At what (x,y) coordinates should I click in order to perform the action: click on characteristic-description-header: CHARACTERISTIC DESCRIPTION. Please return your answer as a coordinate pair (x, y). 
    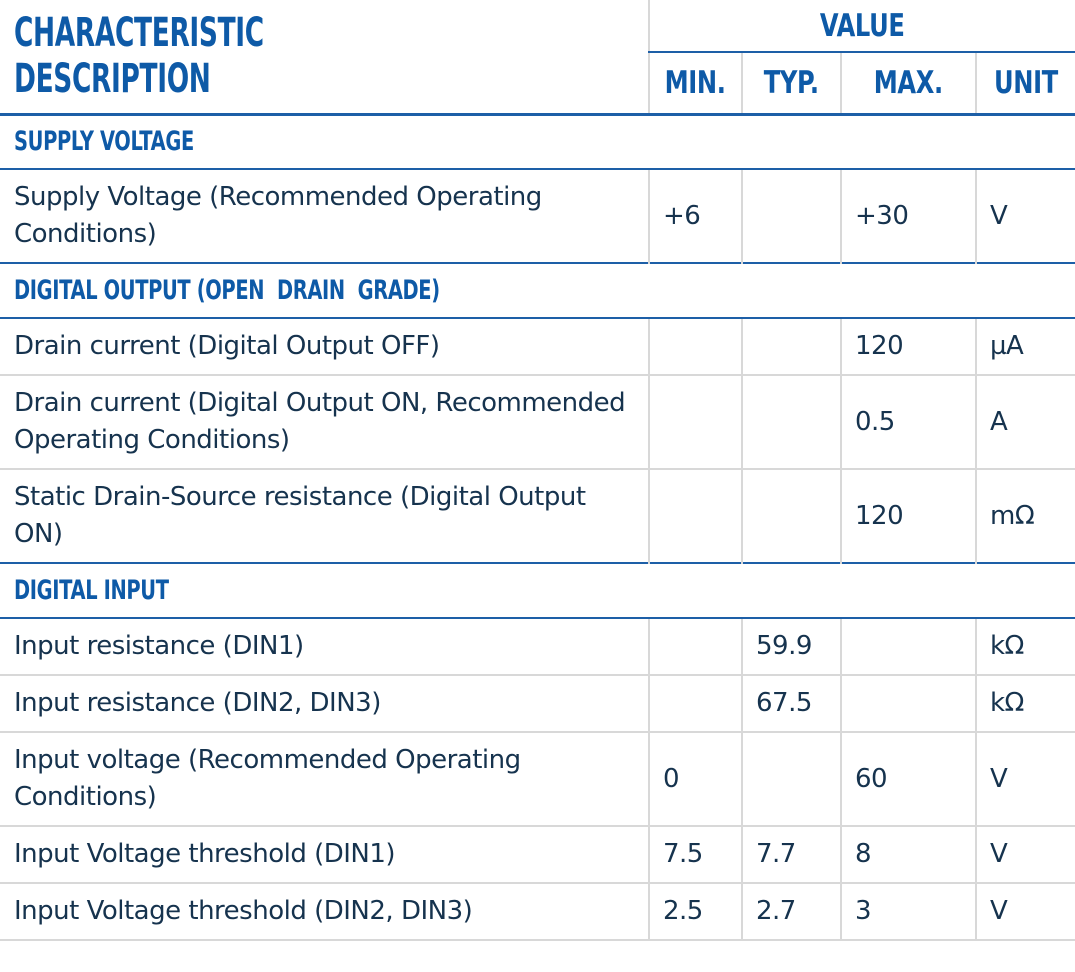
    Looking at the image, I should click on (324, 58).